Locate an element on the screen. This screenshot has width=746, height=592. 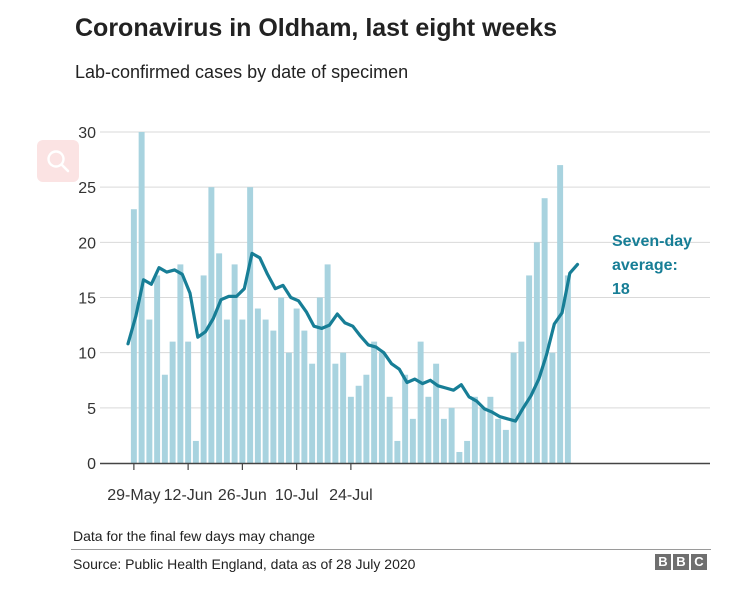
y-tick-label: 15 is located at coordinates (87, 299).